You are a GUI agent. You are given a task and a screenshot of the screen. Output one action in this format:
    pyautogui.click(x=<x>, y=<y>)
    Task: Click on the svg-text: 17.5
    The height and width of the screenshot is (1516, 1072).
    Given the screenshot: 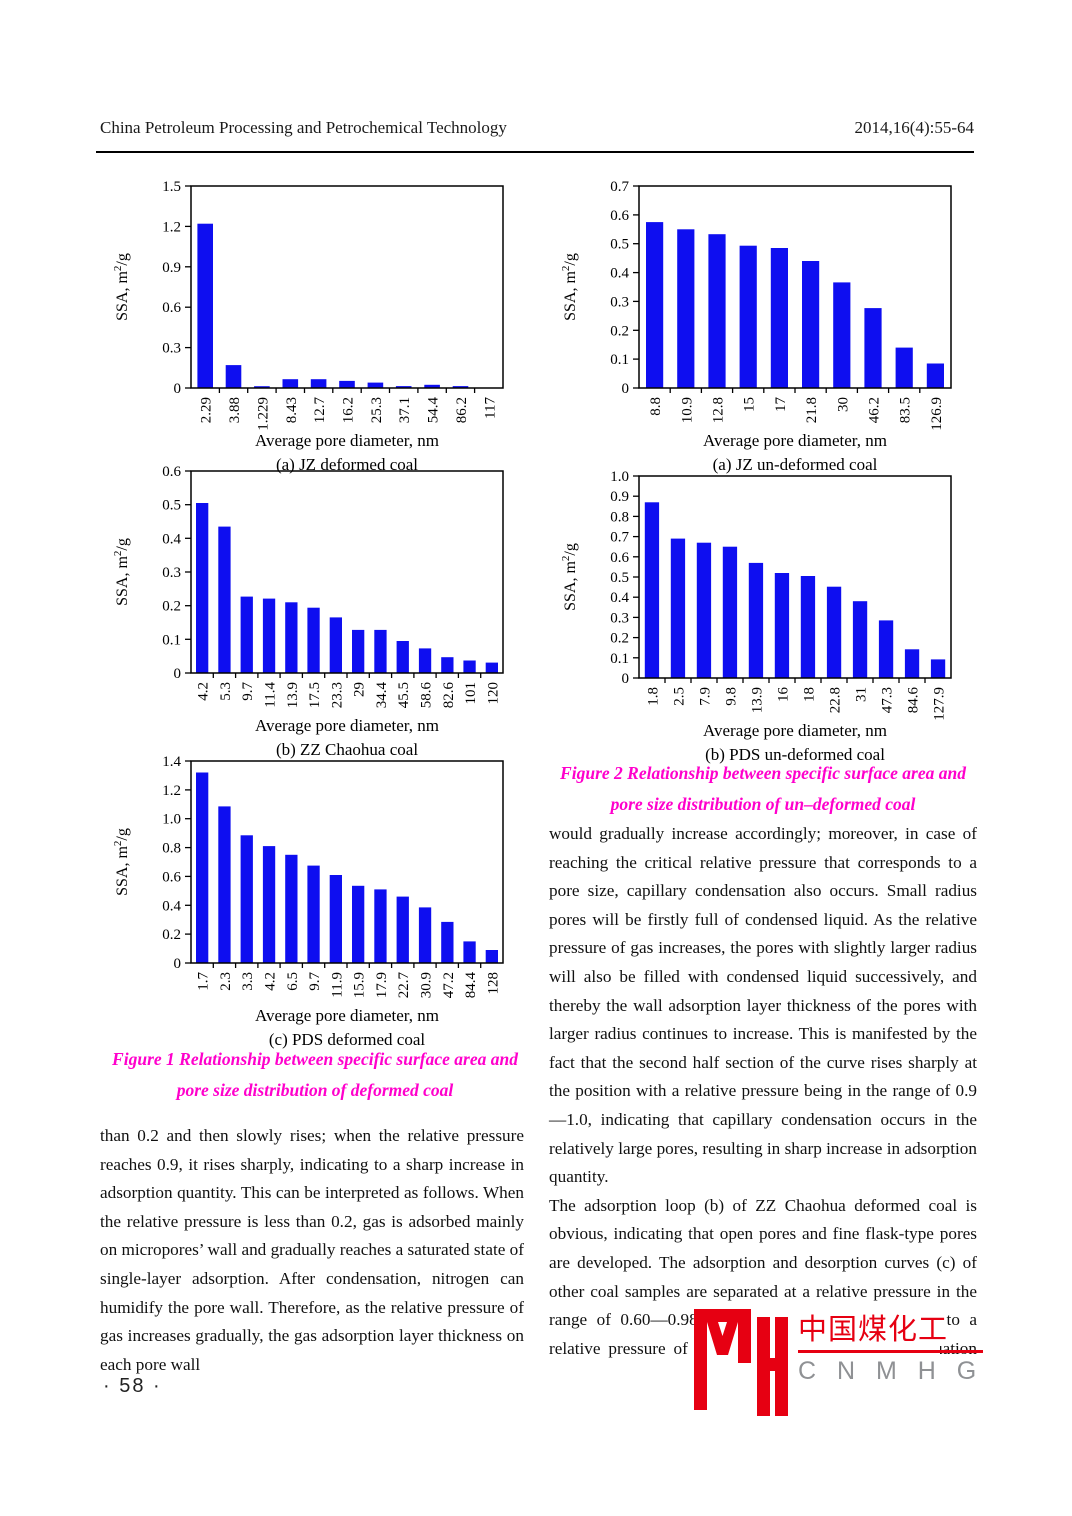 What is the action you would take?
    pyautogui.click(x=315, y=695)
    